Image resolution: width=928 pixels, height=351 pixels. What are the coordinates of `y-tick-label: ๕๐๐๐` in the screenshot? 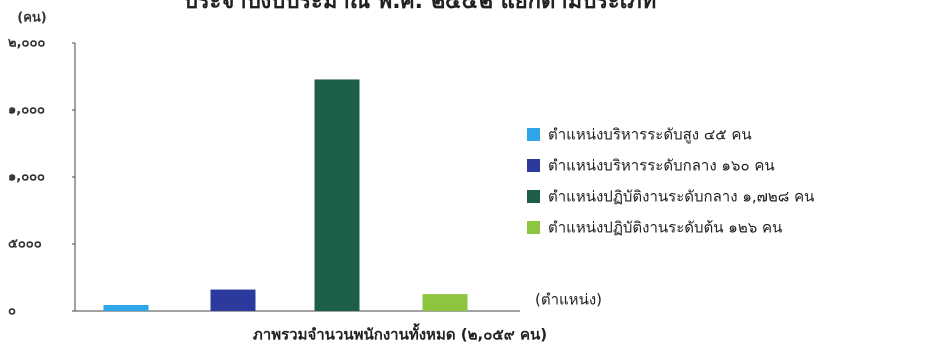 It's located at (25, 244).